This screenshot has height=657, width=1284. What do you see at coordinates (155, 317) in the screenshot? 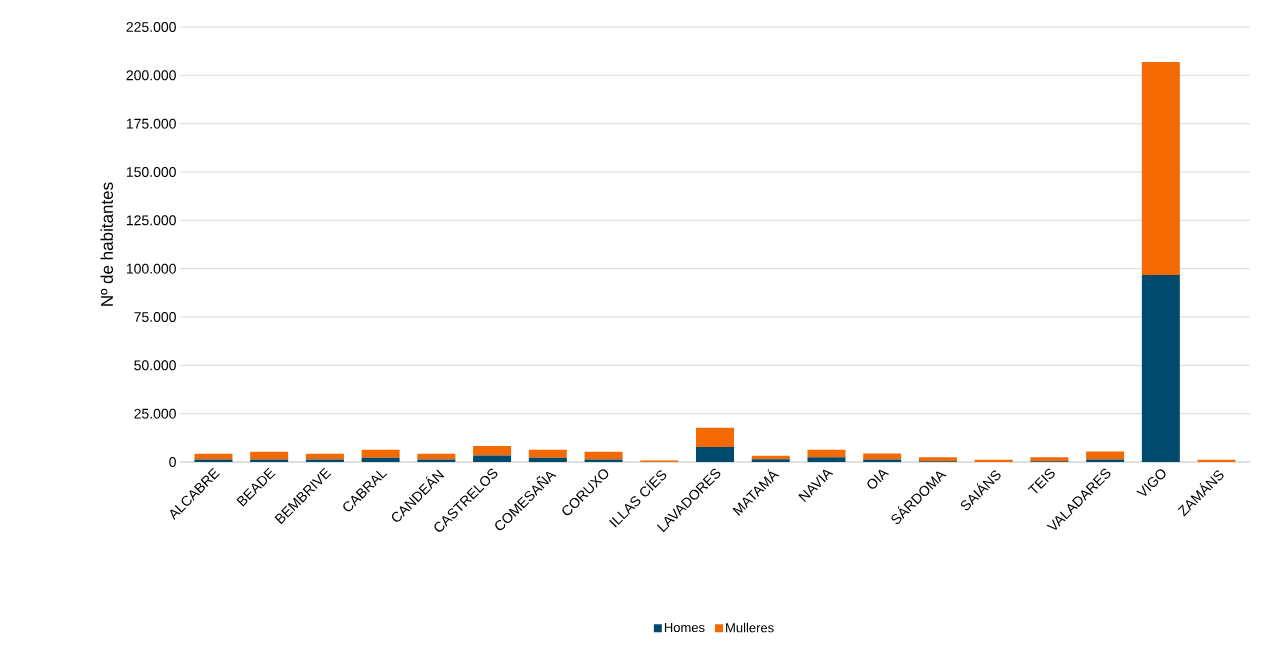
I see `y-tick-label: 75.000` at bounding box center [155, 317].